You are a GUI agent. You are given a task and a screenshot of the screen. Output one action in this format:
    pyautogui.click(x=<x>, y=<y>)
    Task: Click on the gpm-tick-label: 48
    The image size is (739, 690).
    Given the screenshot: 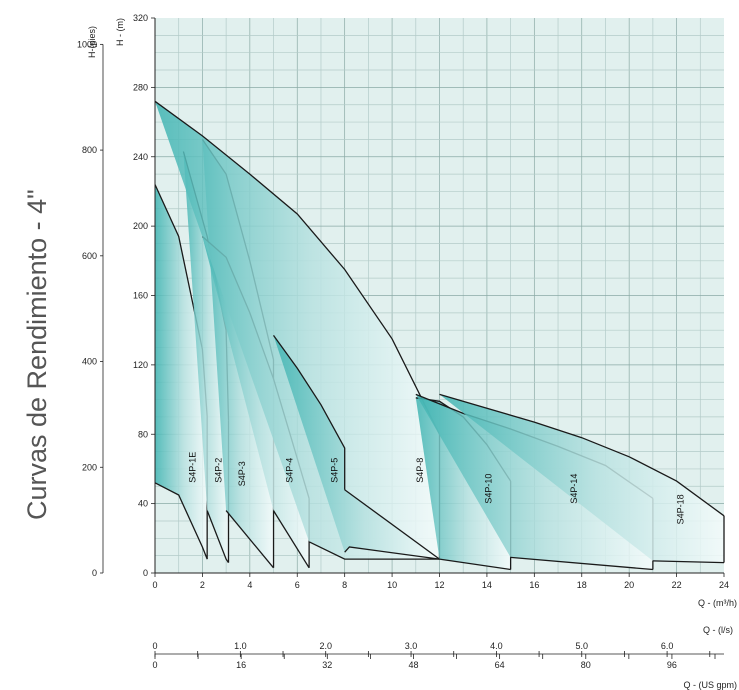 What is the action you would take?
    pyautogui.click(x=413, y=665)
    